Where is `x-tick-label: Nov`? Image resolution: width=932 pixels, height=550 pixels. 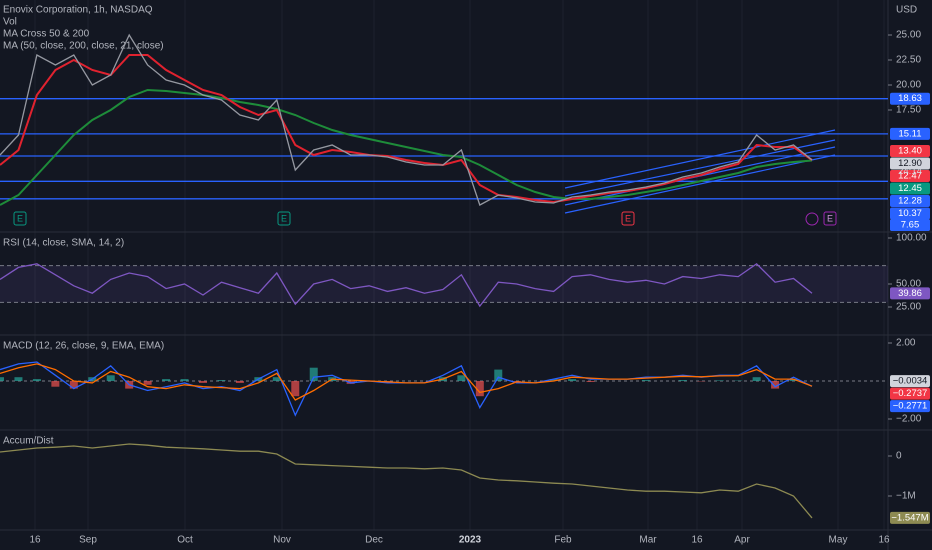
x-tick-label: Nov is located at coordinates (282, 540).